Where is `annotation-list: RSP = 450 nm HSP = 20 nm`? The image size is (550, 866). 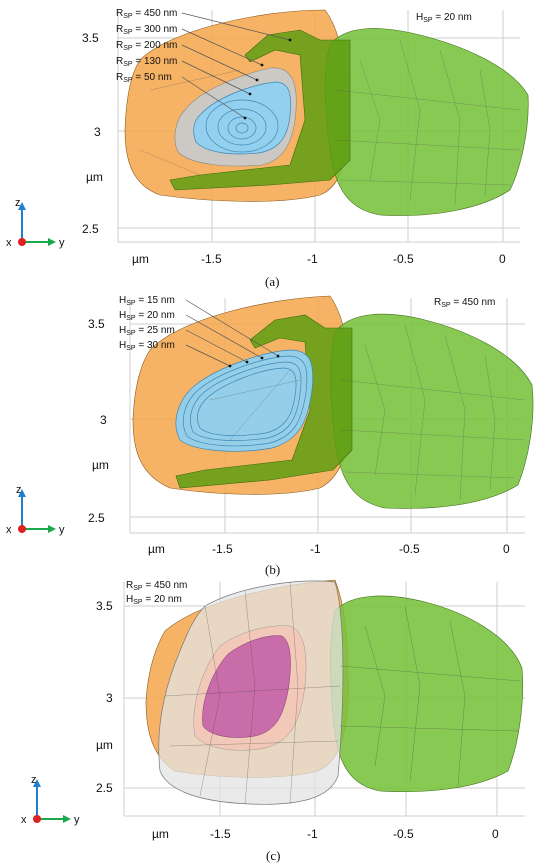
annotation-list: RSP = 450 nm HSP = 20 nm is located at coordinates (156, 593).